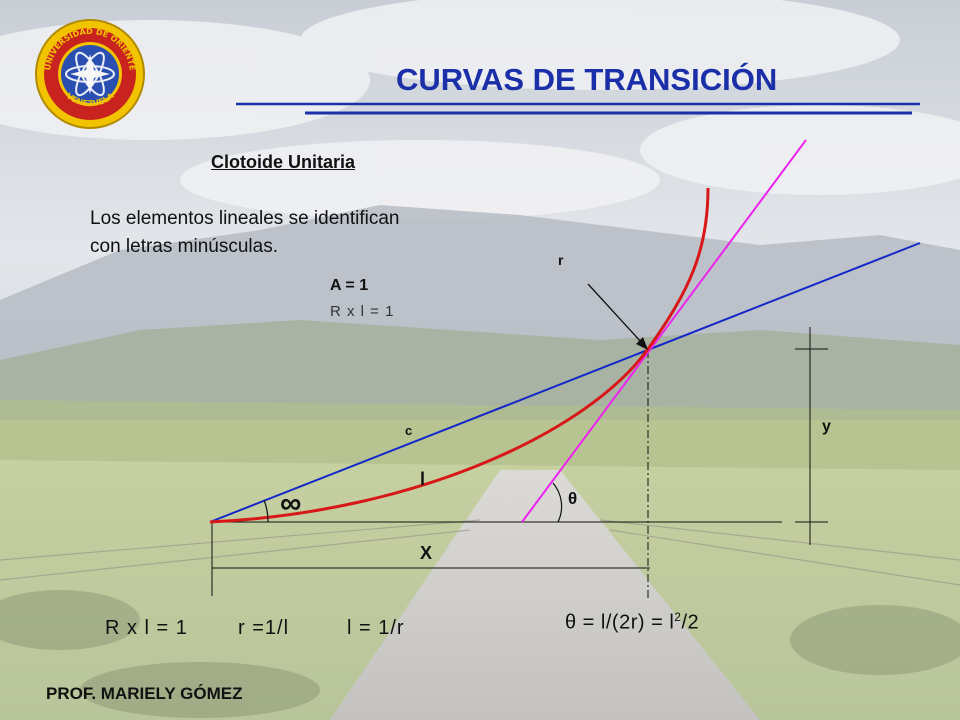  I want to click on angle-arc-alpha, so click(266, 511).